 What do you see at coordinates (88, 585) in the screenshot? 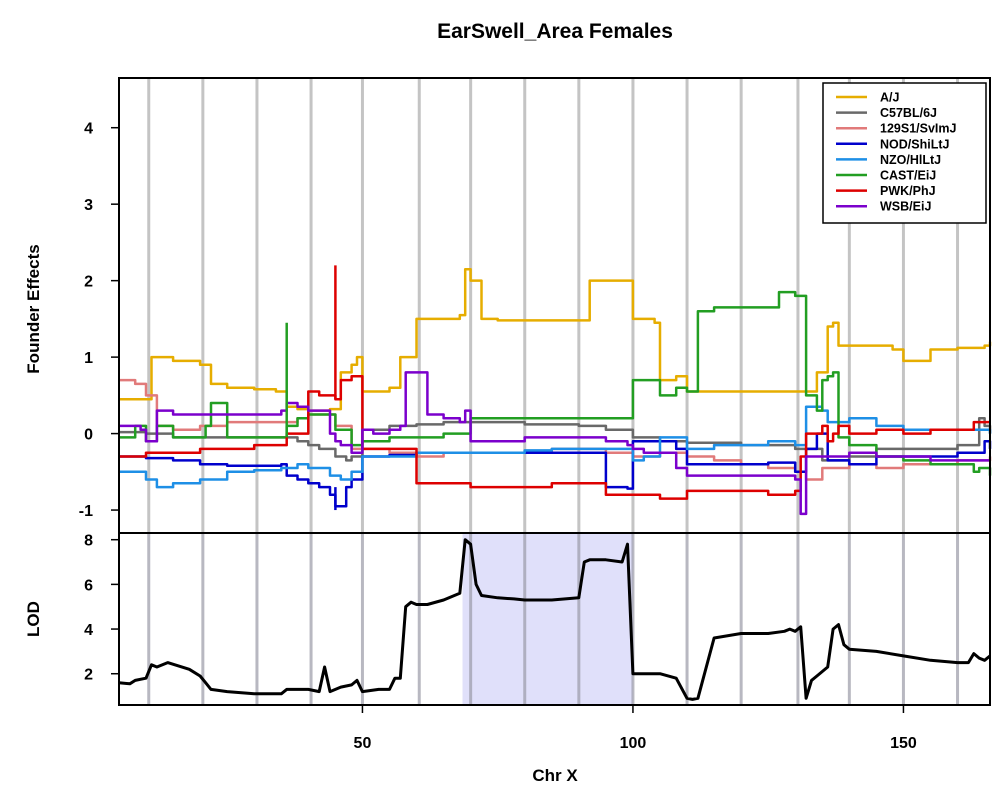
I see `y-tick-label: 6` at bounding box center [88, 585].